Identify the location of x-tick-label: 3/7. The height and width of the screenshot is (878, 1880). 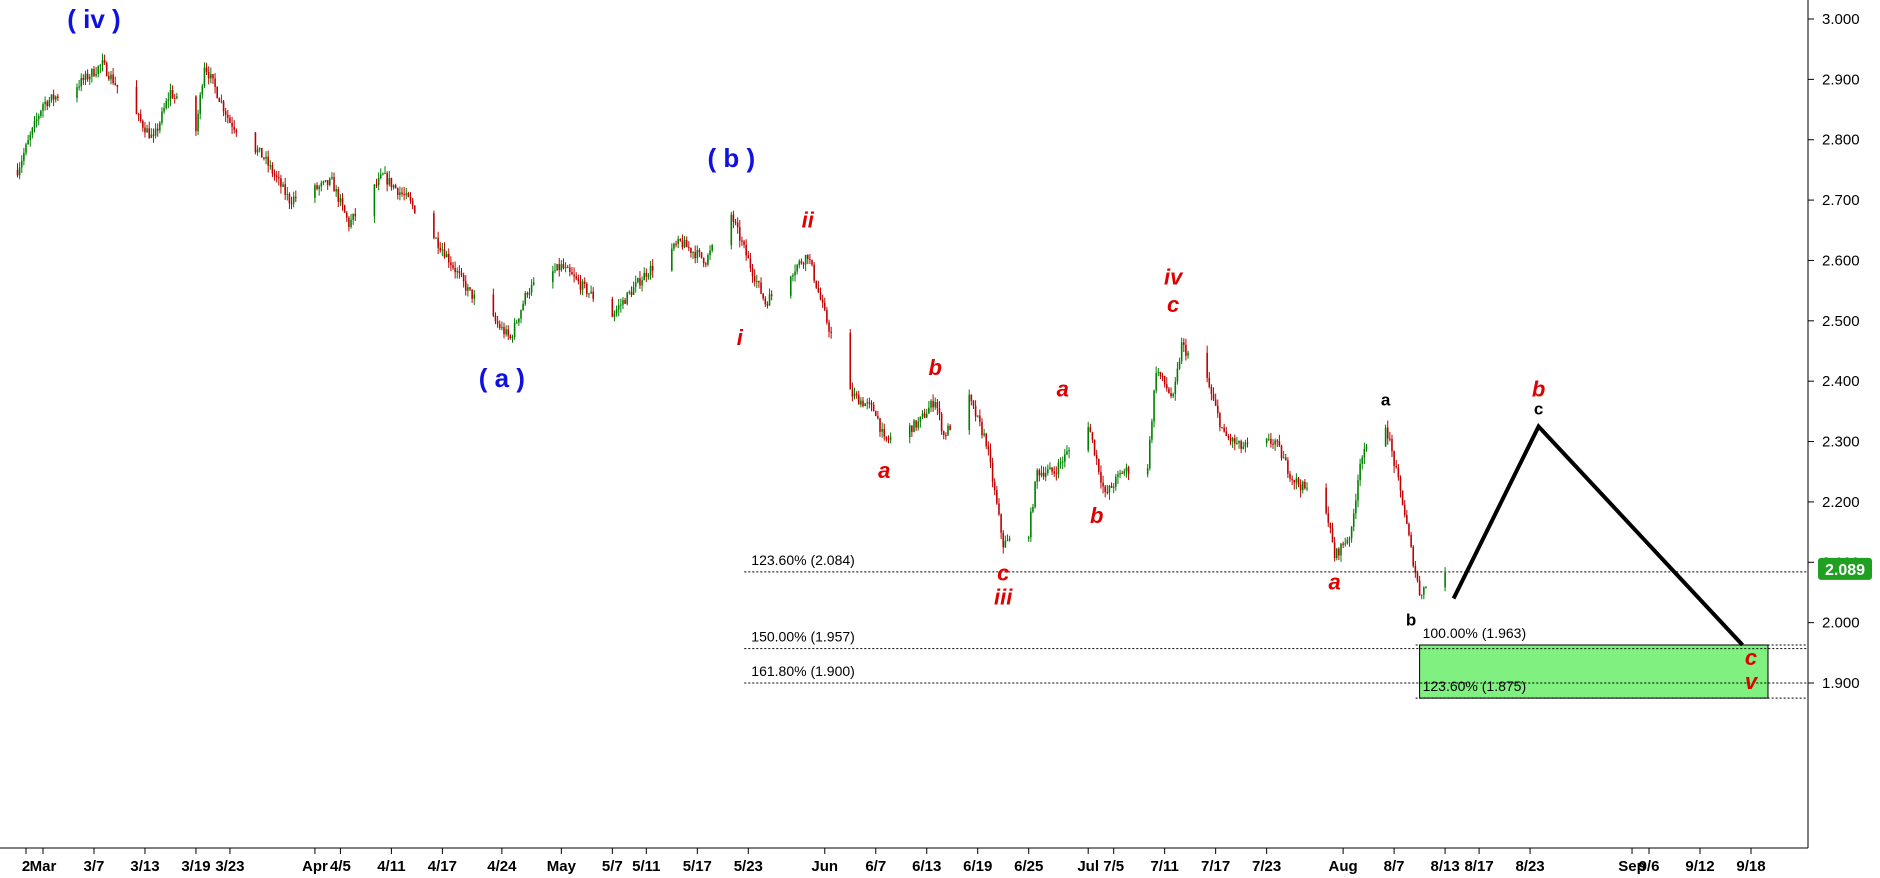
(94, 866).